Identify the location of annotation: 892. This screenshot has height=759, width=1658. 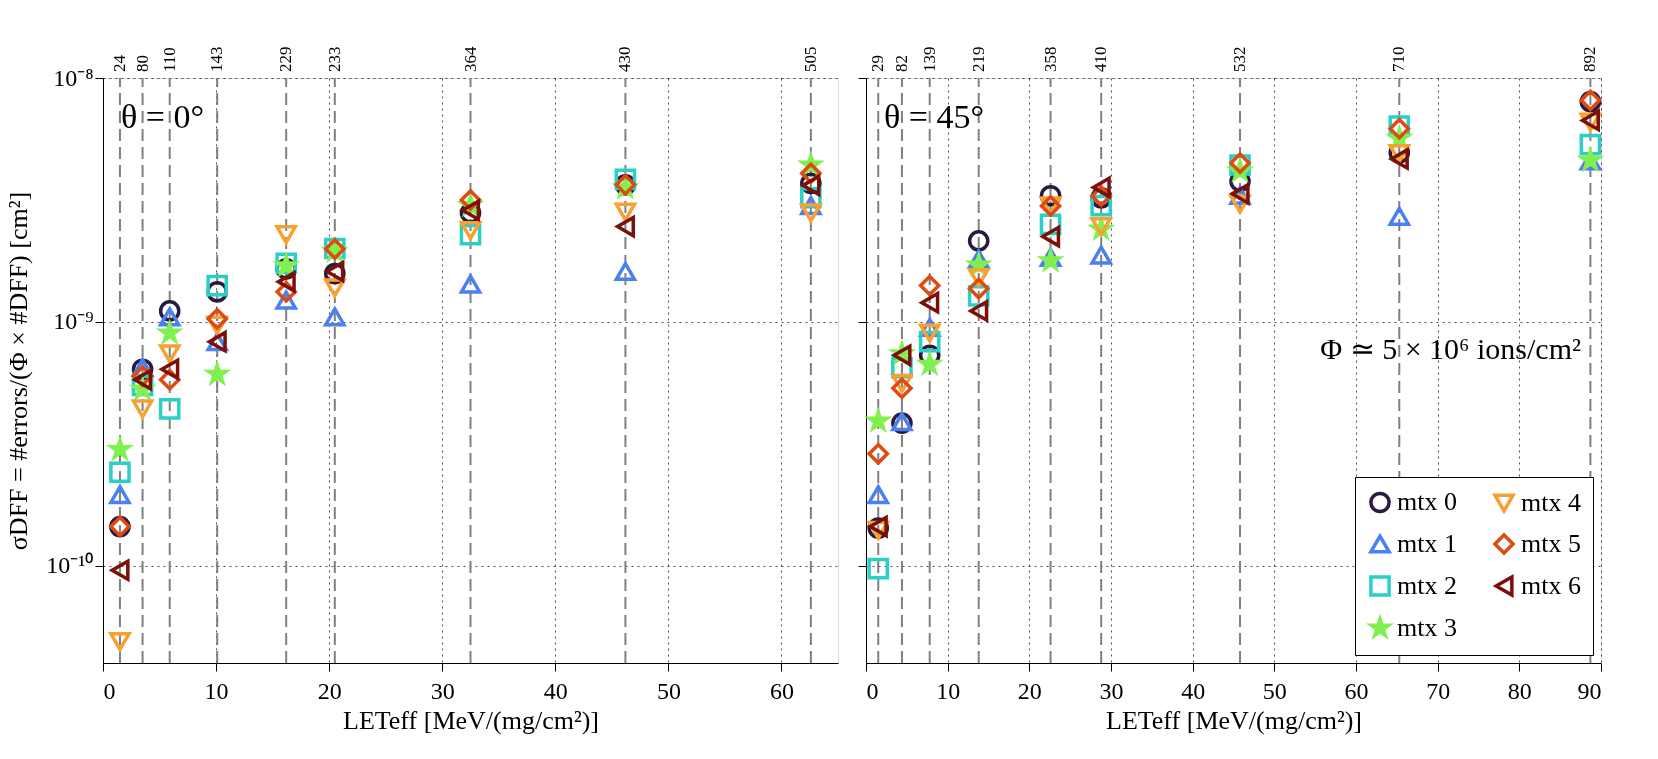
(1590, 59).